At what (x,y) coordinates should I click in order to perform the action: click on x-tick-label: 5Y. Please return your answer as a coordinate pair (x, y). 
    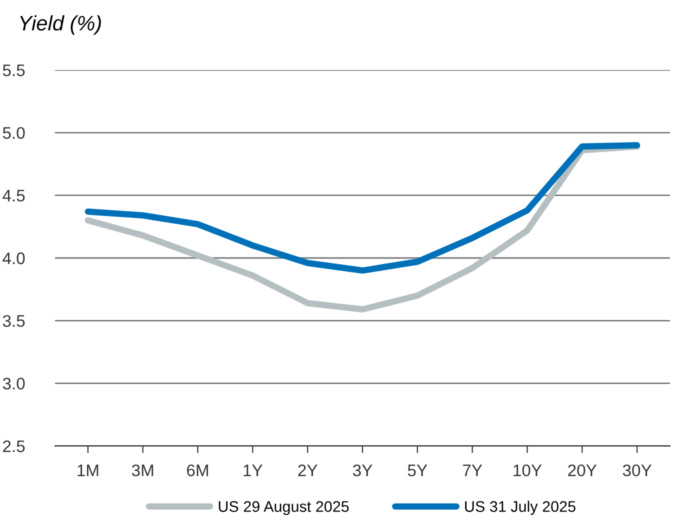
    Looking at the image, I should click on (418, 470).